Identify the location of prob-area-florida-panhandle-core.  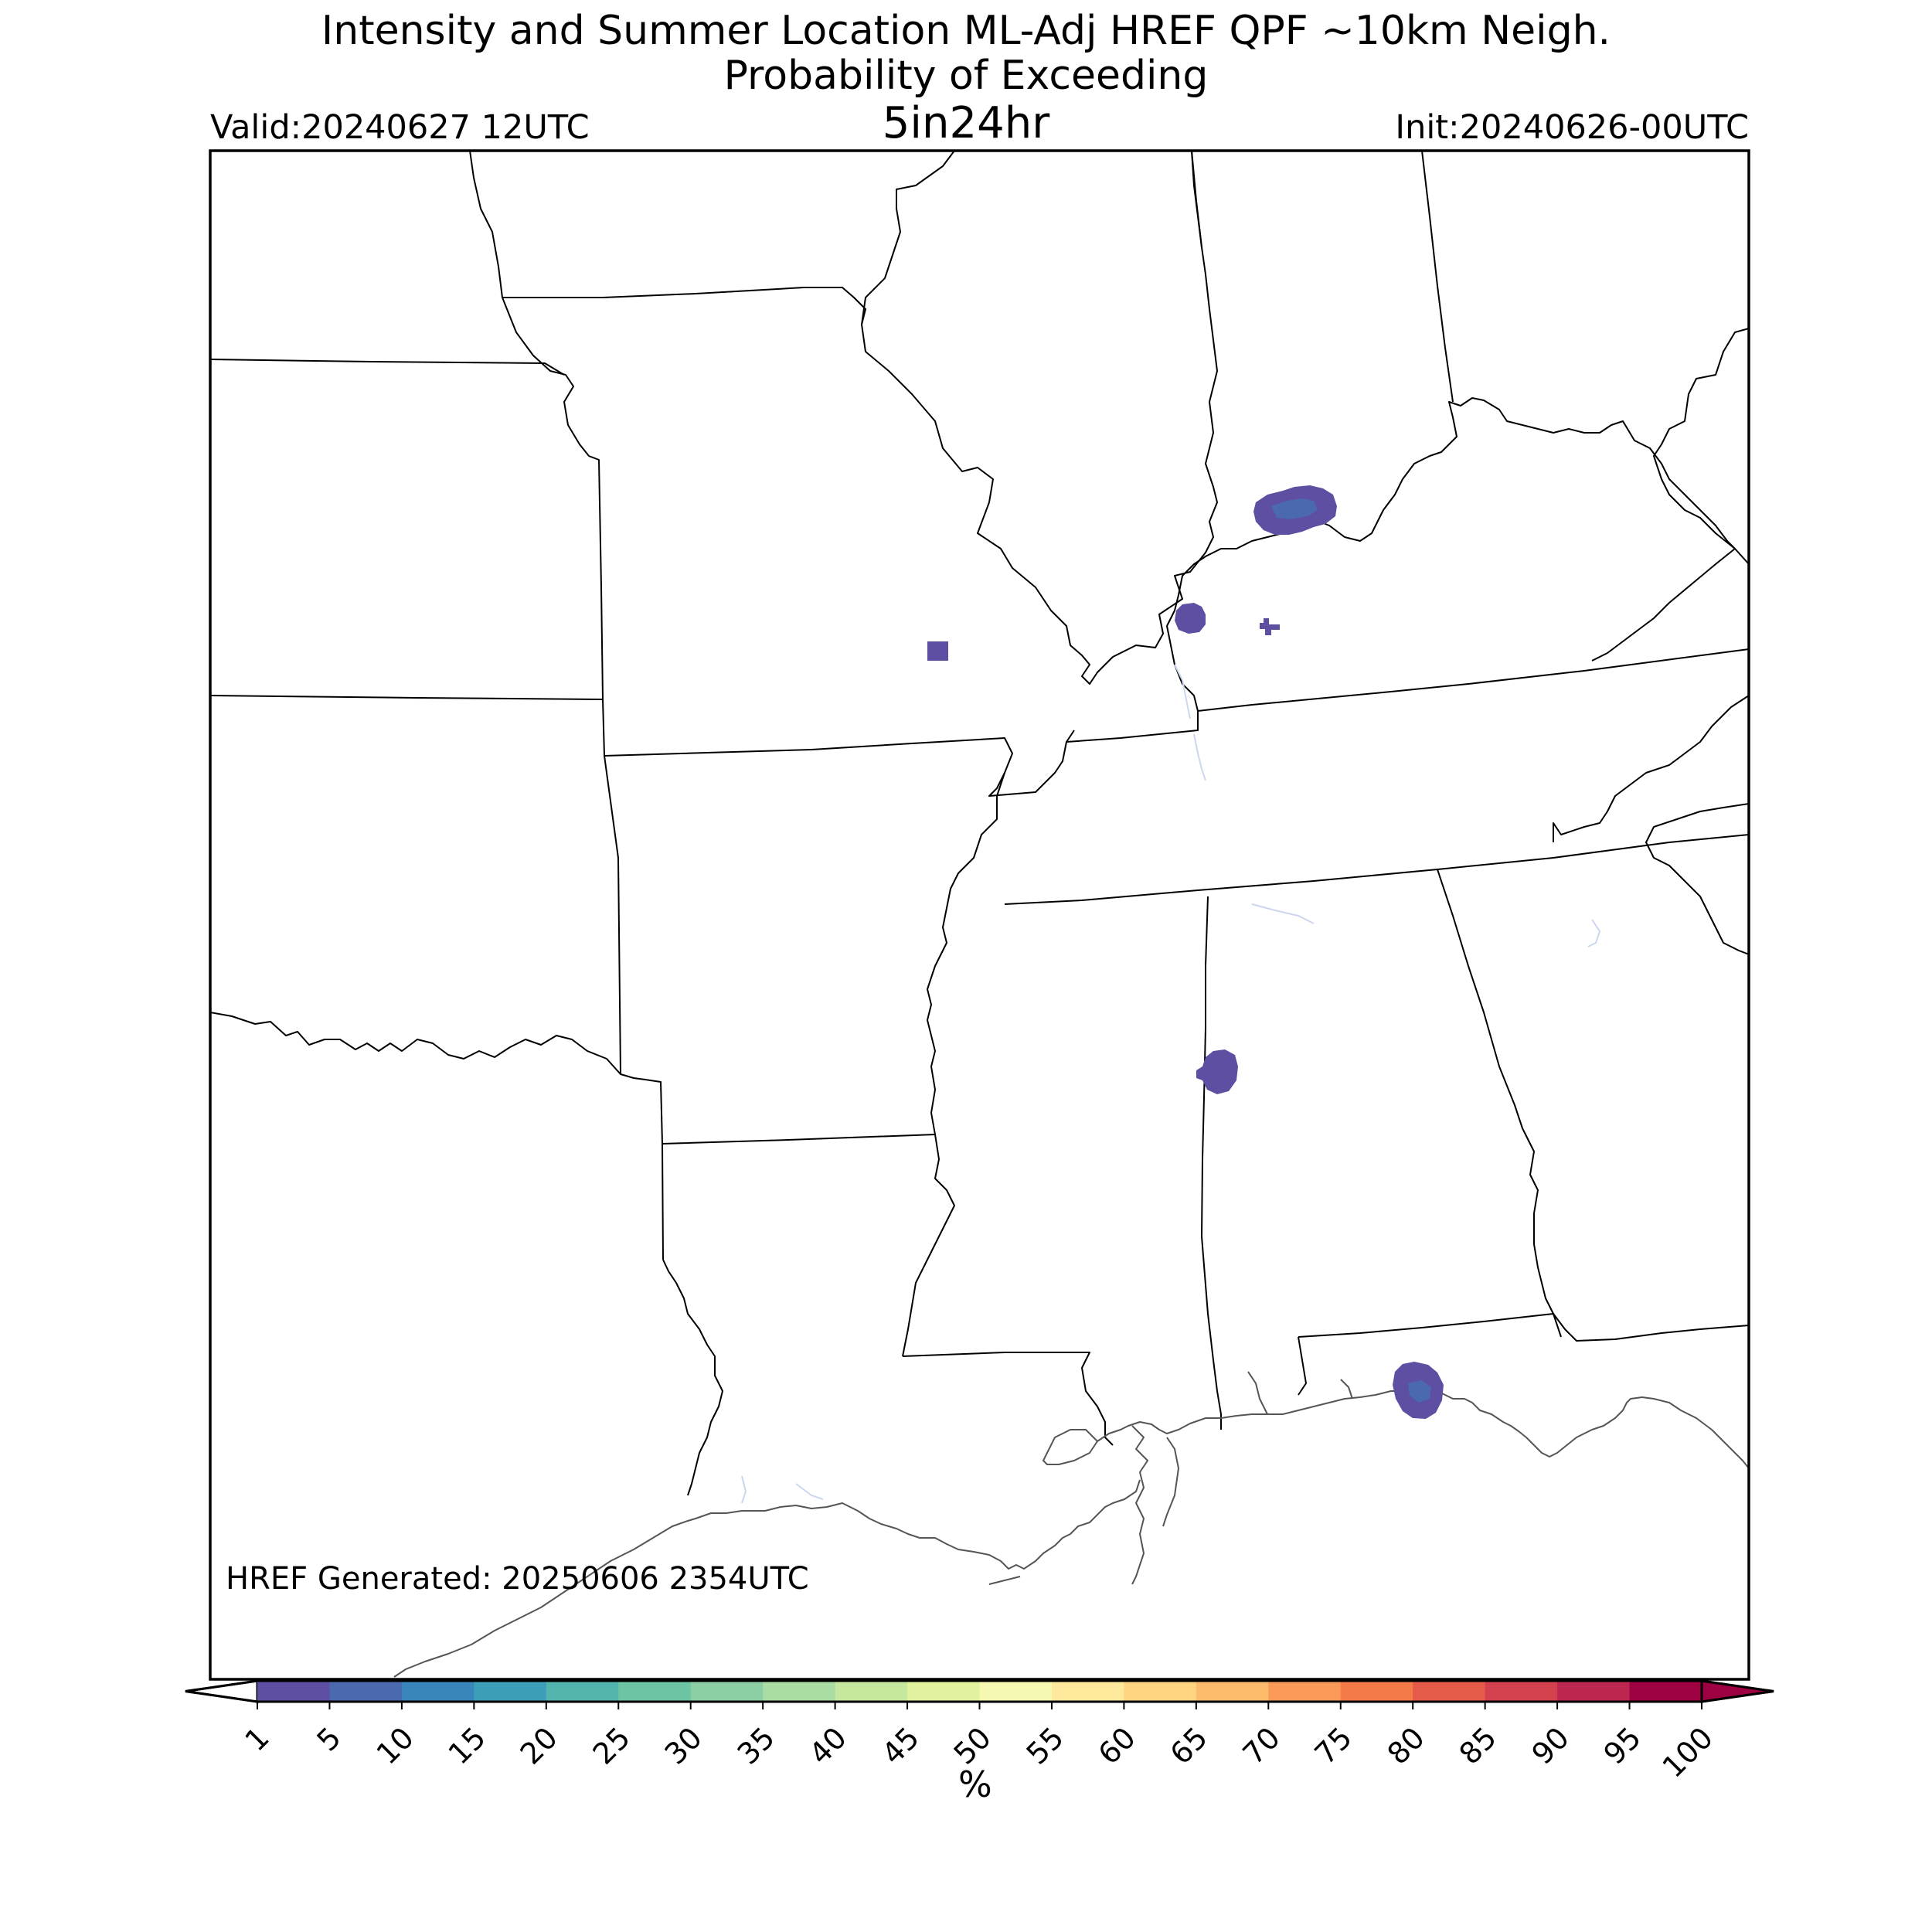
(1419, 1391).